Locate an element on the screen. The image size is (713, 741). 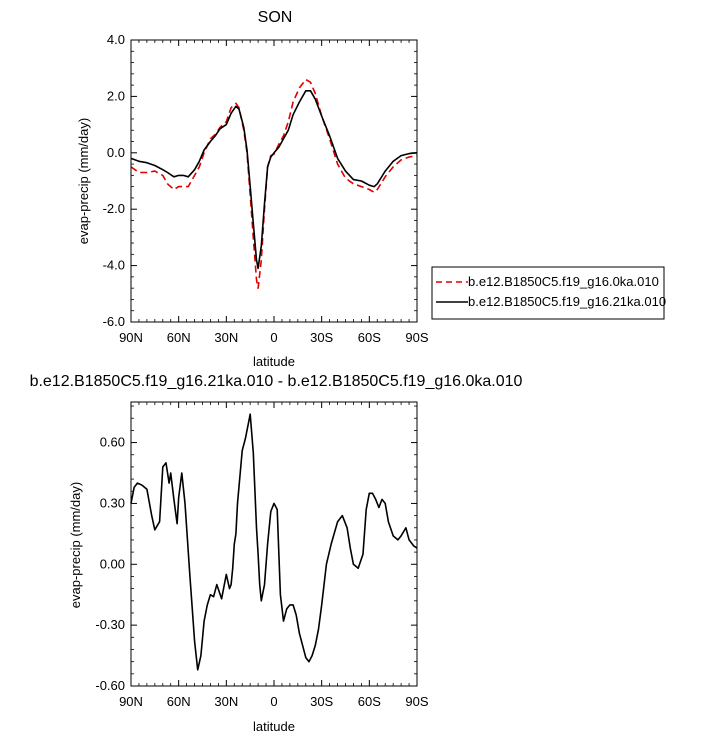
legend-label-0ka: b.e12.B1850C5.f19_g16.0ka.010 is located at coordinates (563, 281).